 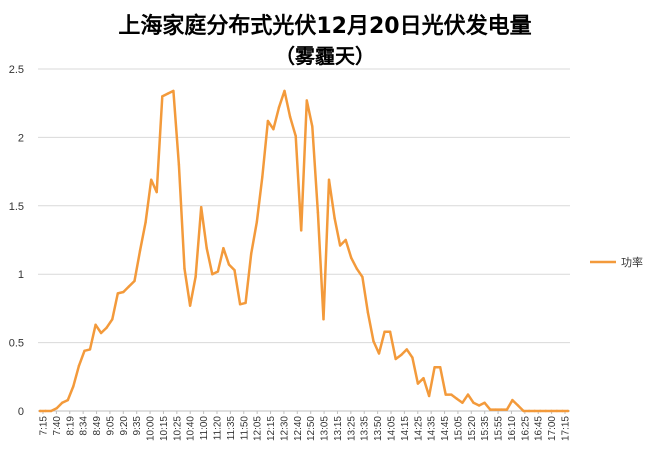 What do you see at coordinates (365, 428) in the screenshot?
I see `x-tick-label: 13:35` at bounding box center [365, 428].